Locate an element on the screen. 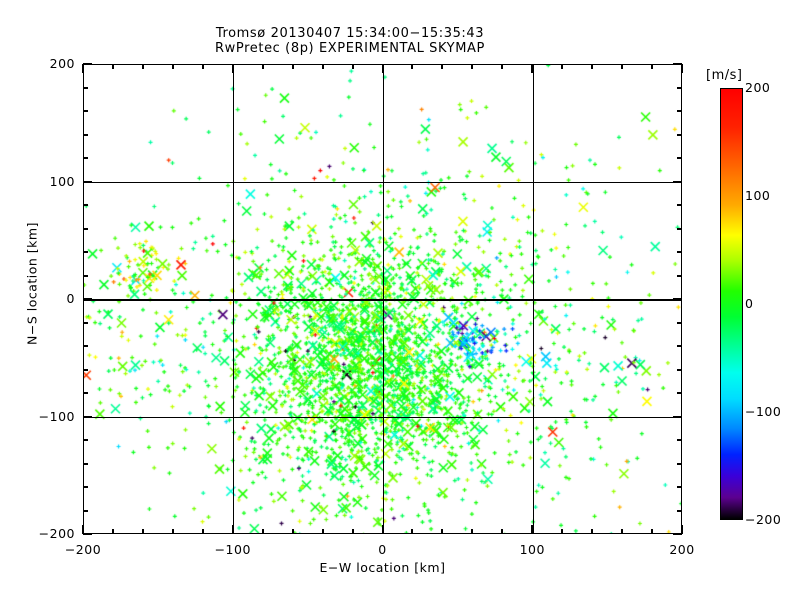 The height and width of the screenshot is (600, 800). colorbar-tick-label: −100 is located at coordinates (763, 411).